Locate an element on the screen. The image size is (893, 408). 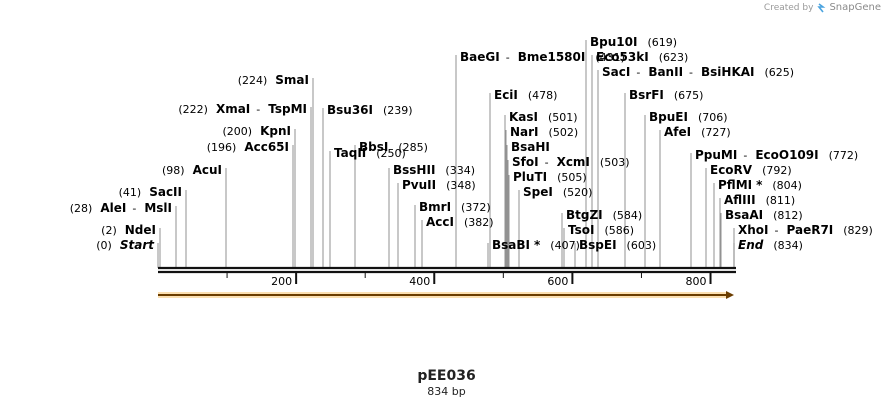
enzyme-name: TspMI is located at coordinates (287, 109).